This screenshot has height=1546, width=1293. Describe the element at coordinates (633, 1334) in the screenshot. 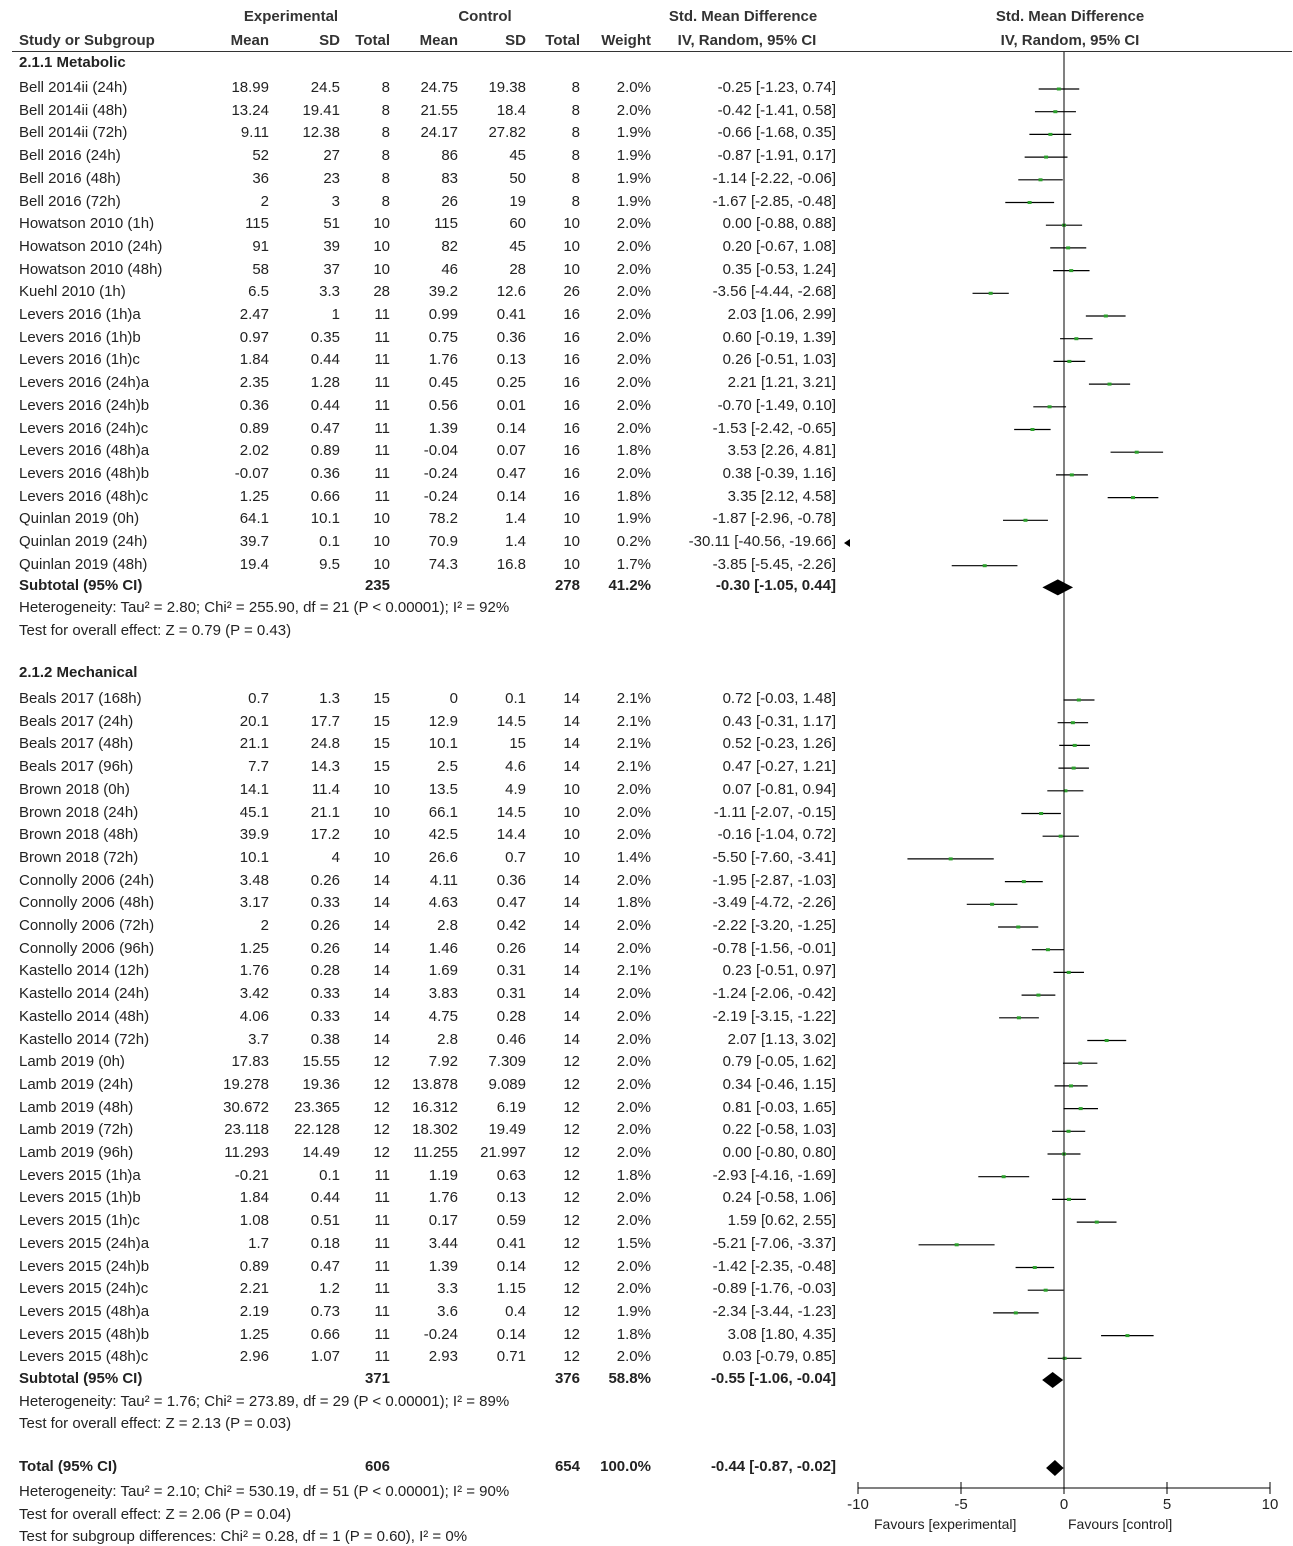

I see `weight-value: 1.8%` at that location.